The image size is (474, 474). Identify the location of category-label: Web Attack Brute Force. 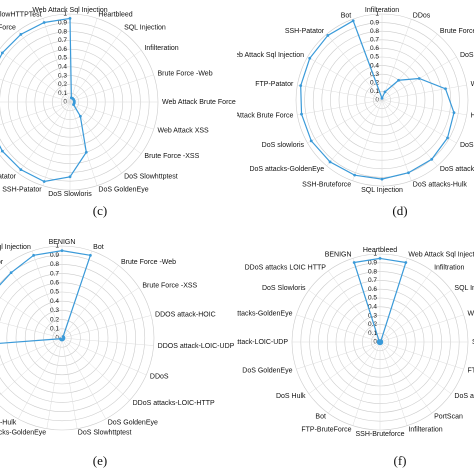
(199, 102).